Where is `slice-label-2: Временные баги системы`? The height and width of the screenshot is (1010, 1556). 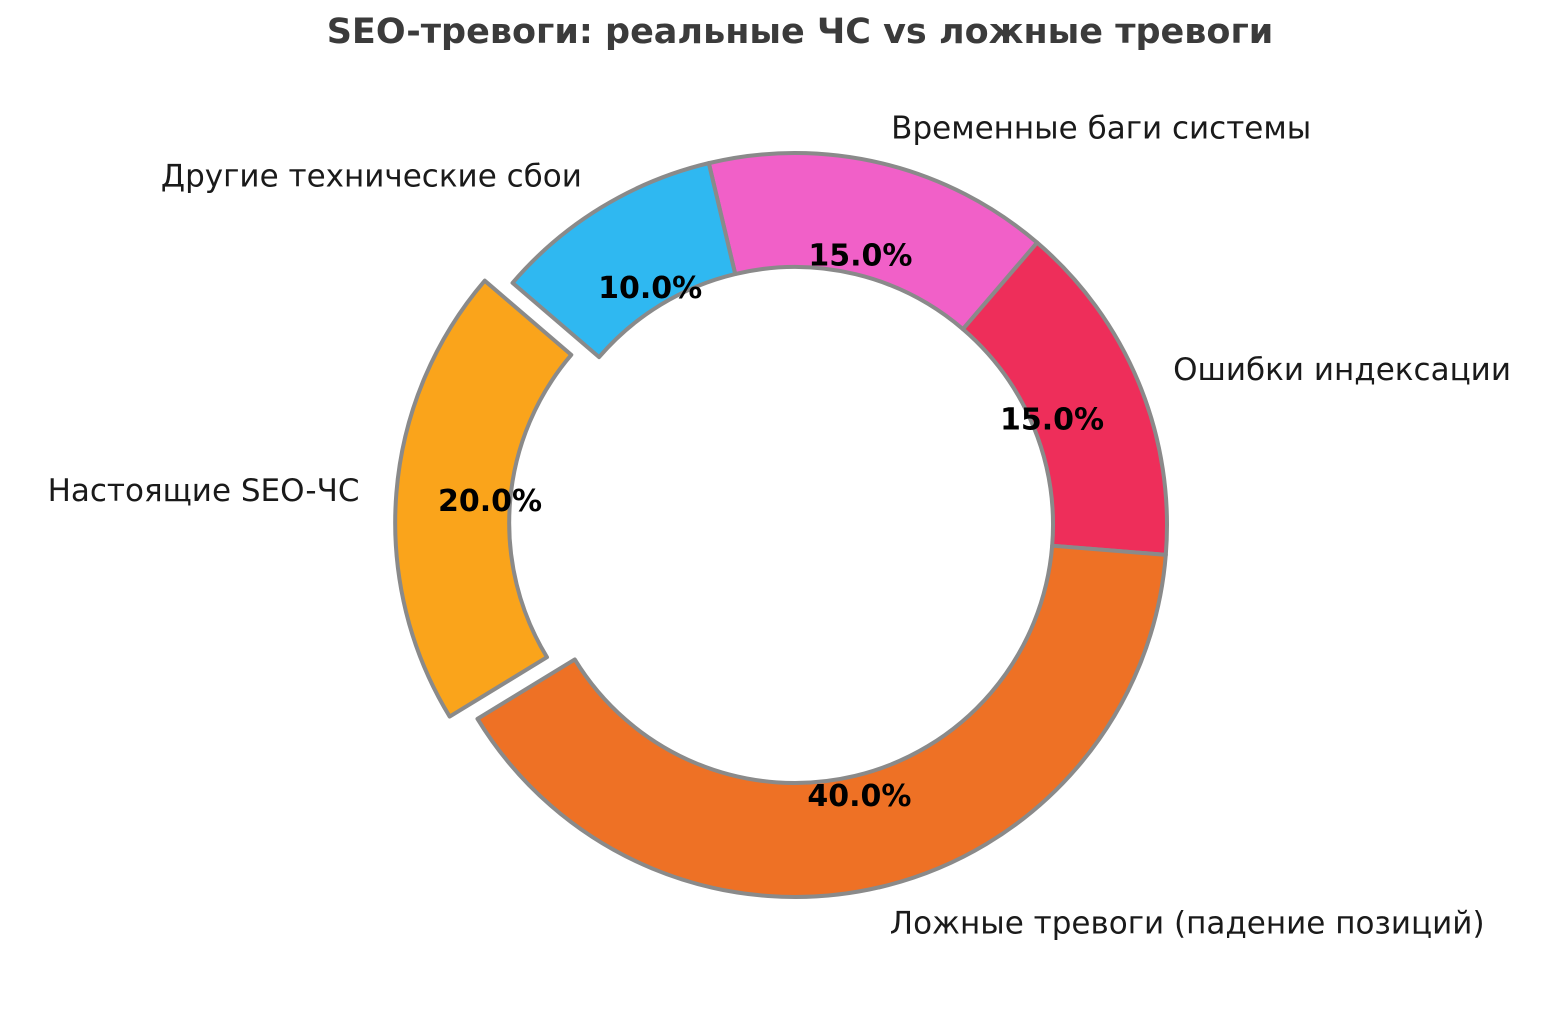 slice-label-2: Временные баги системы is located at coordinates (1101, 128).